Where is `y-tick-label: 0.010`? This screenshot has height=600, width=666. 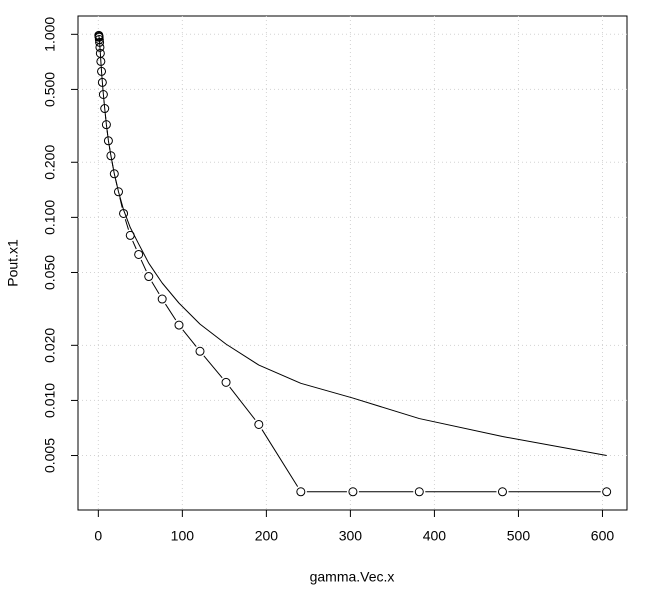 y-tick-label: 0.010 is located at coordinates (50, 400).